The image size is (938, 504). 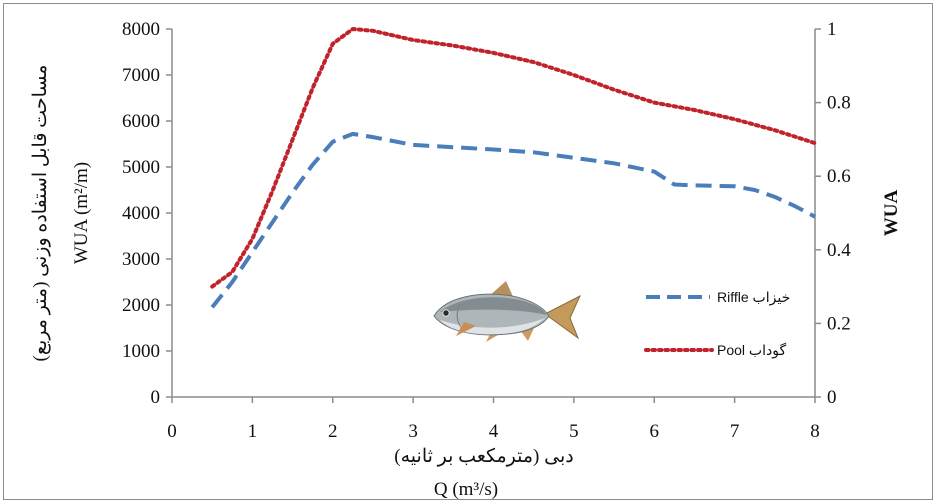 I want to click on left-tick-label: 6000, so click(x=141, y=121).